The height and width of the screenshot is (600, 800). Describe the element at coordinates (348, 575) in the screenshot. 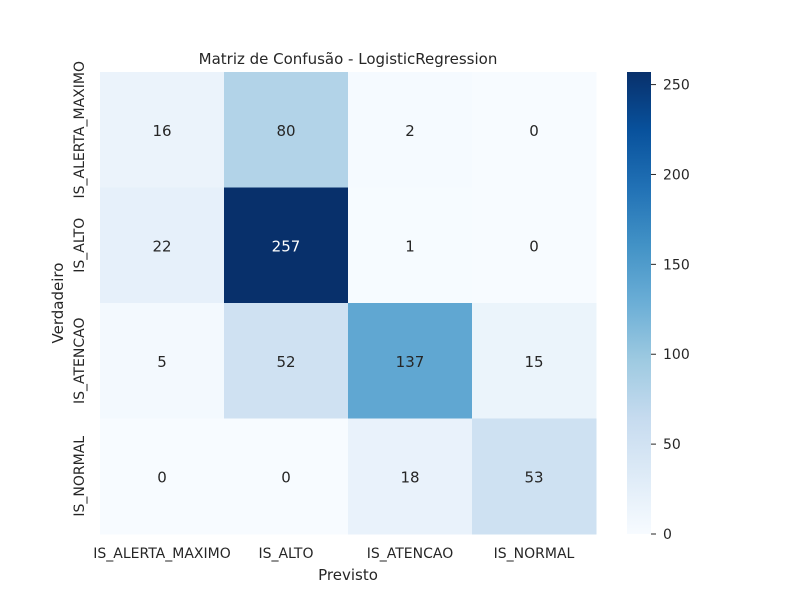

I see `x-axis-label: Previsto` at that location.